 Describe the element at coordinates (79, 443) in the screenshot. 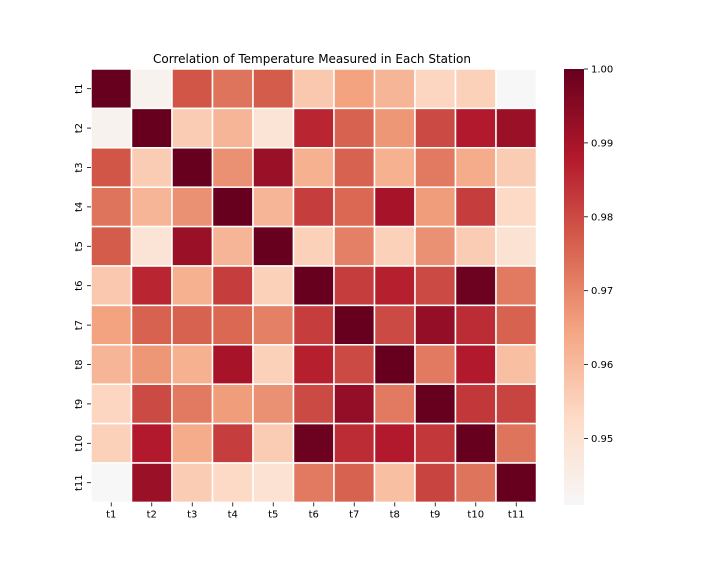

I see `y-tick-label-t10: t10` at that location.